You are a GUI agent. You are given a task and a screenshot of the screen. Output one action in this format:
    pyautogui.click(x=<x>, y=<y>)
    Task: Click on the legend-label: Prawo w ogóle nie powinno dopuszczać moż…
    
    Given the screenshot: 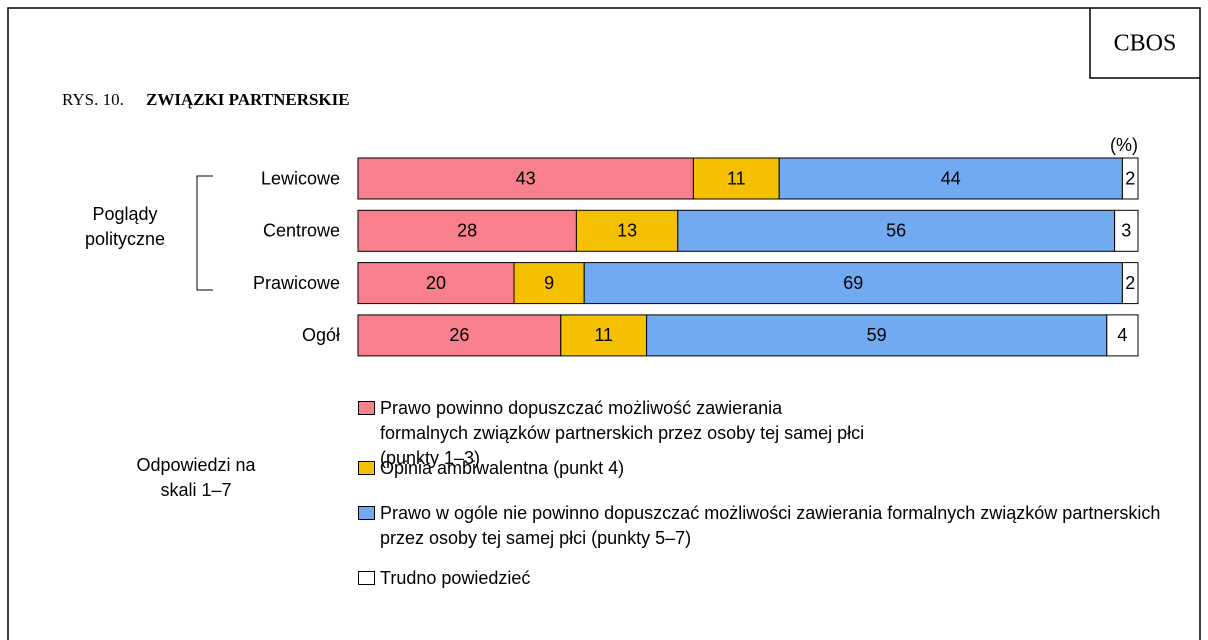 What is the action you would take?
    pyautogui.click(x=770, y=525)
    